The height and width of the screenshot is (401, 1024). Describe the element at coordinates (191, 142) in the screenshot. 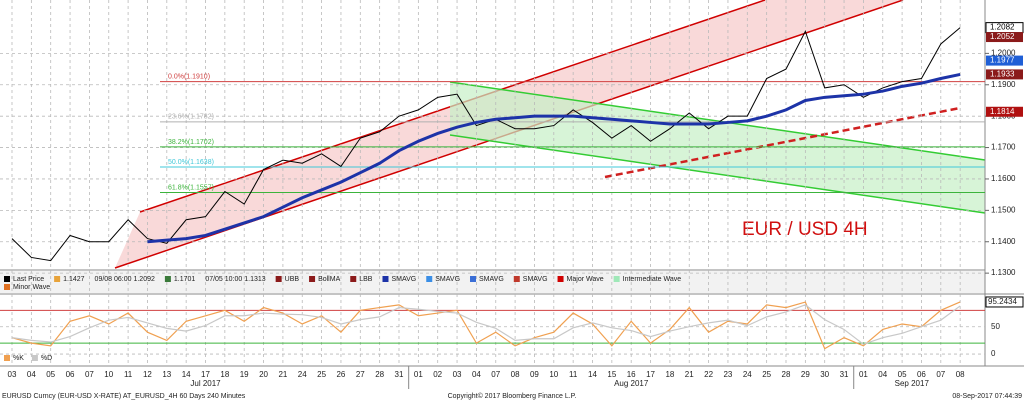

I see `fib-label: 38.2%(1.1702)` at that location.